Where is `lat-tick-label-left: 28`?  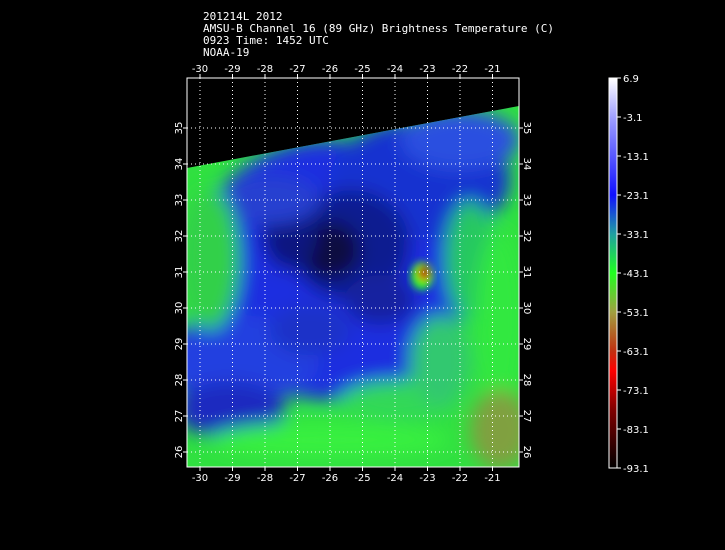
lat-tick-label-left: 28 is located at coordinates (179, 380).